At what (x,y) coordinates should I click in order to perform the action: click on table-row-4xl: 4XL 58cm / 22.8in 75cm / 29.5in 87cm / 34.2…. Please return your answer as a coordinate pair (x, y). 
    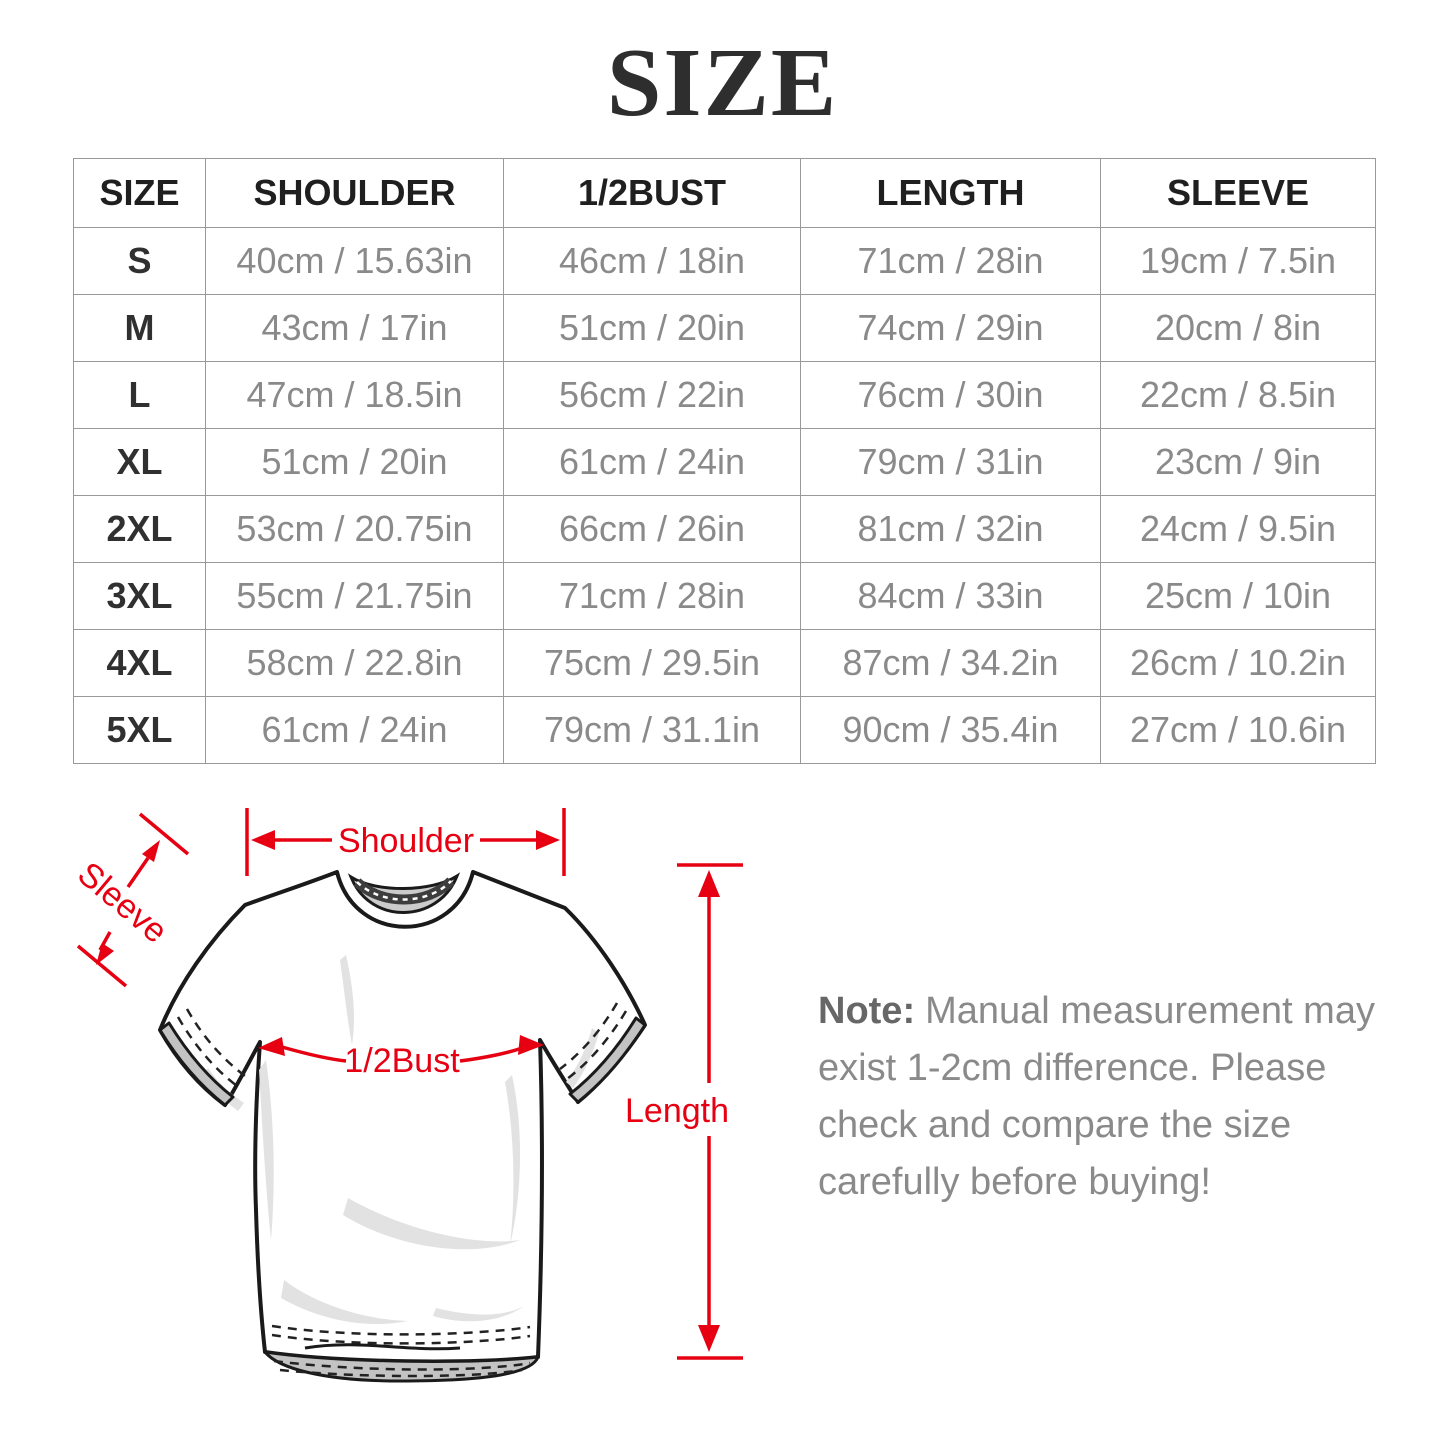
    Looking at the image, I should click on (724, 663).